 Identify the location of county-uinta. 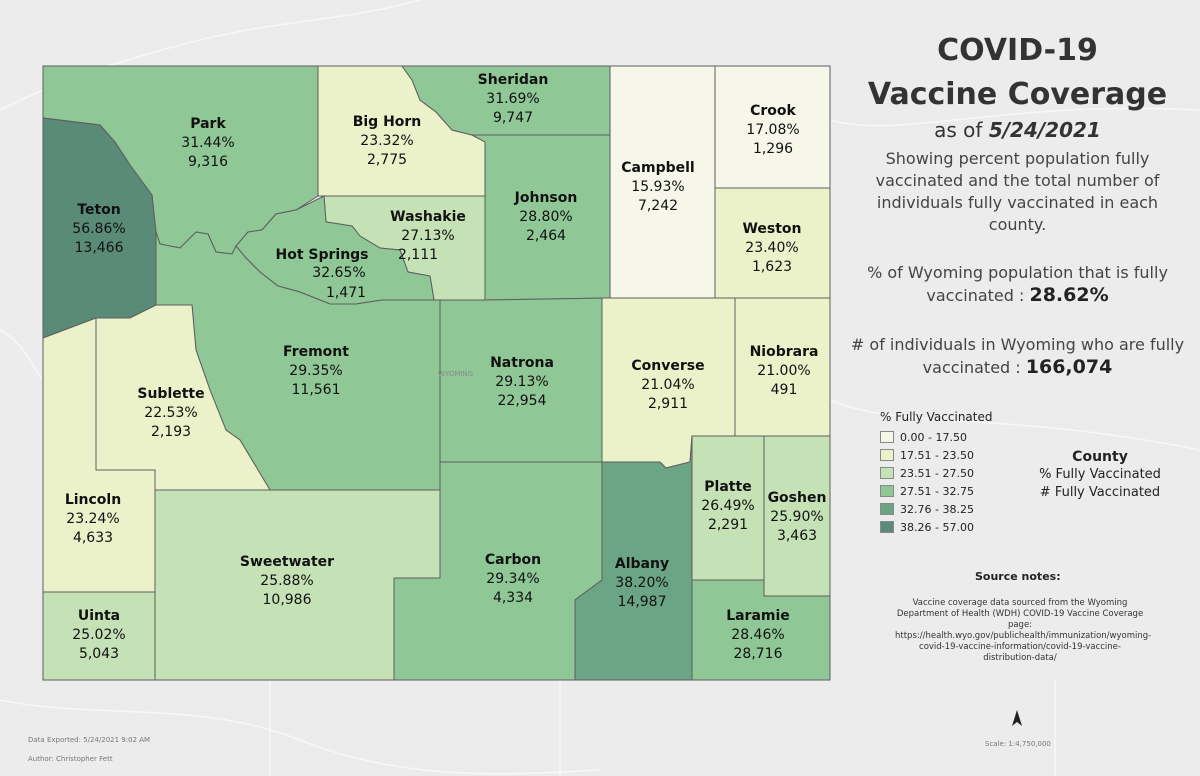
(99, 636).